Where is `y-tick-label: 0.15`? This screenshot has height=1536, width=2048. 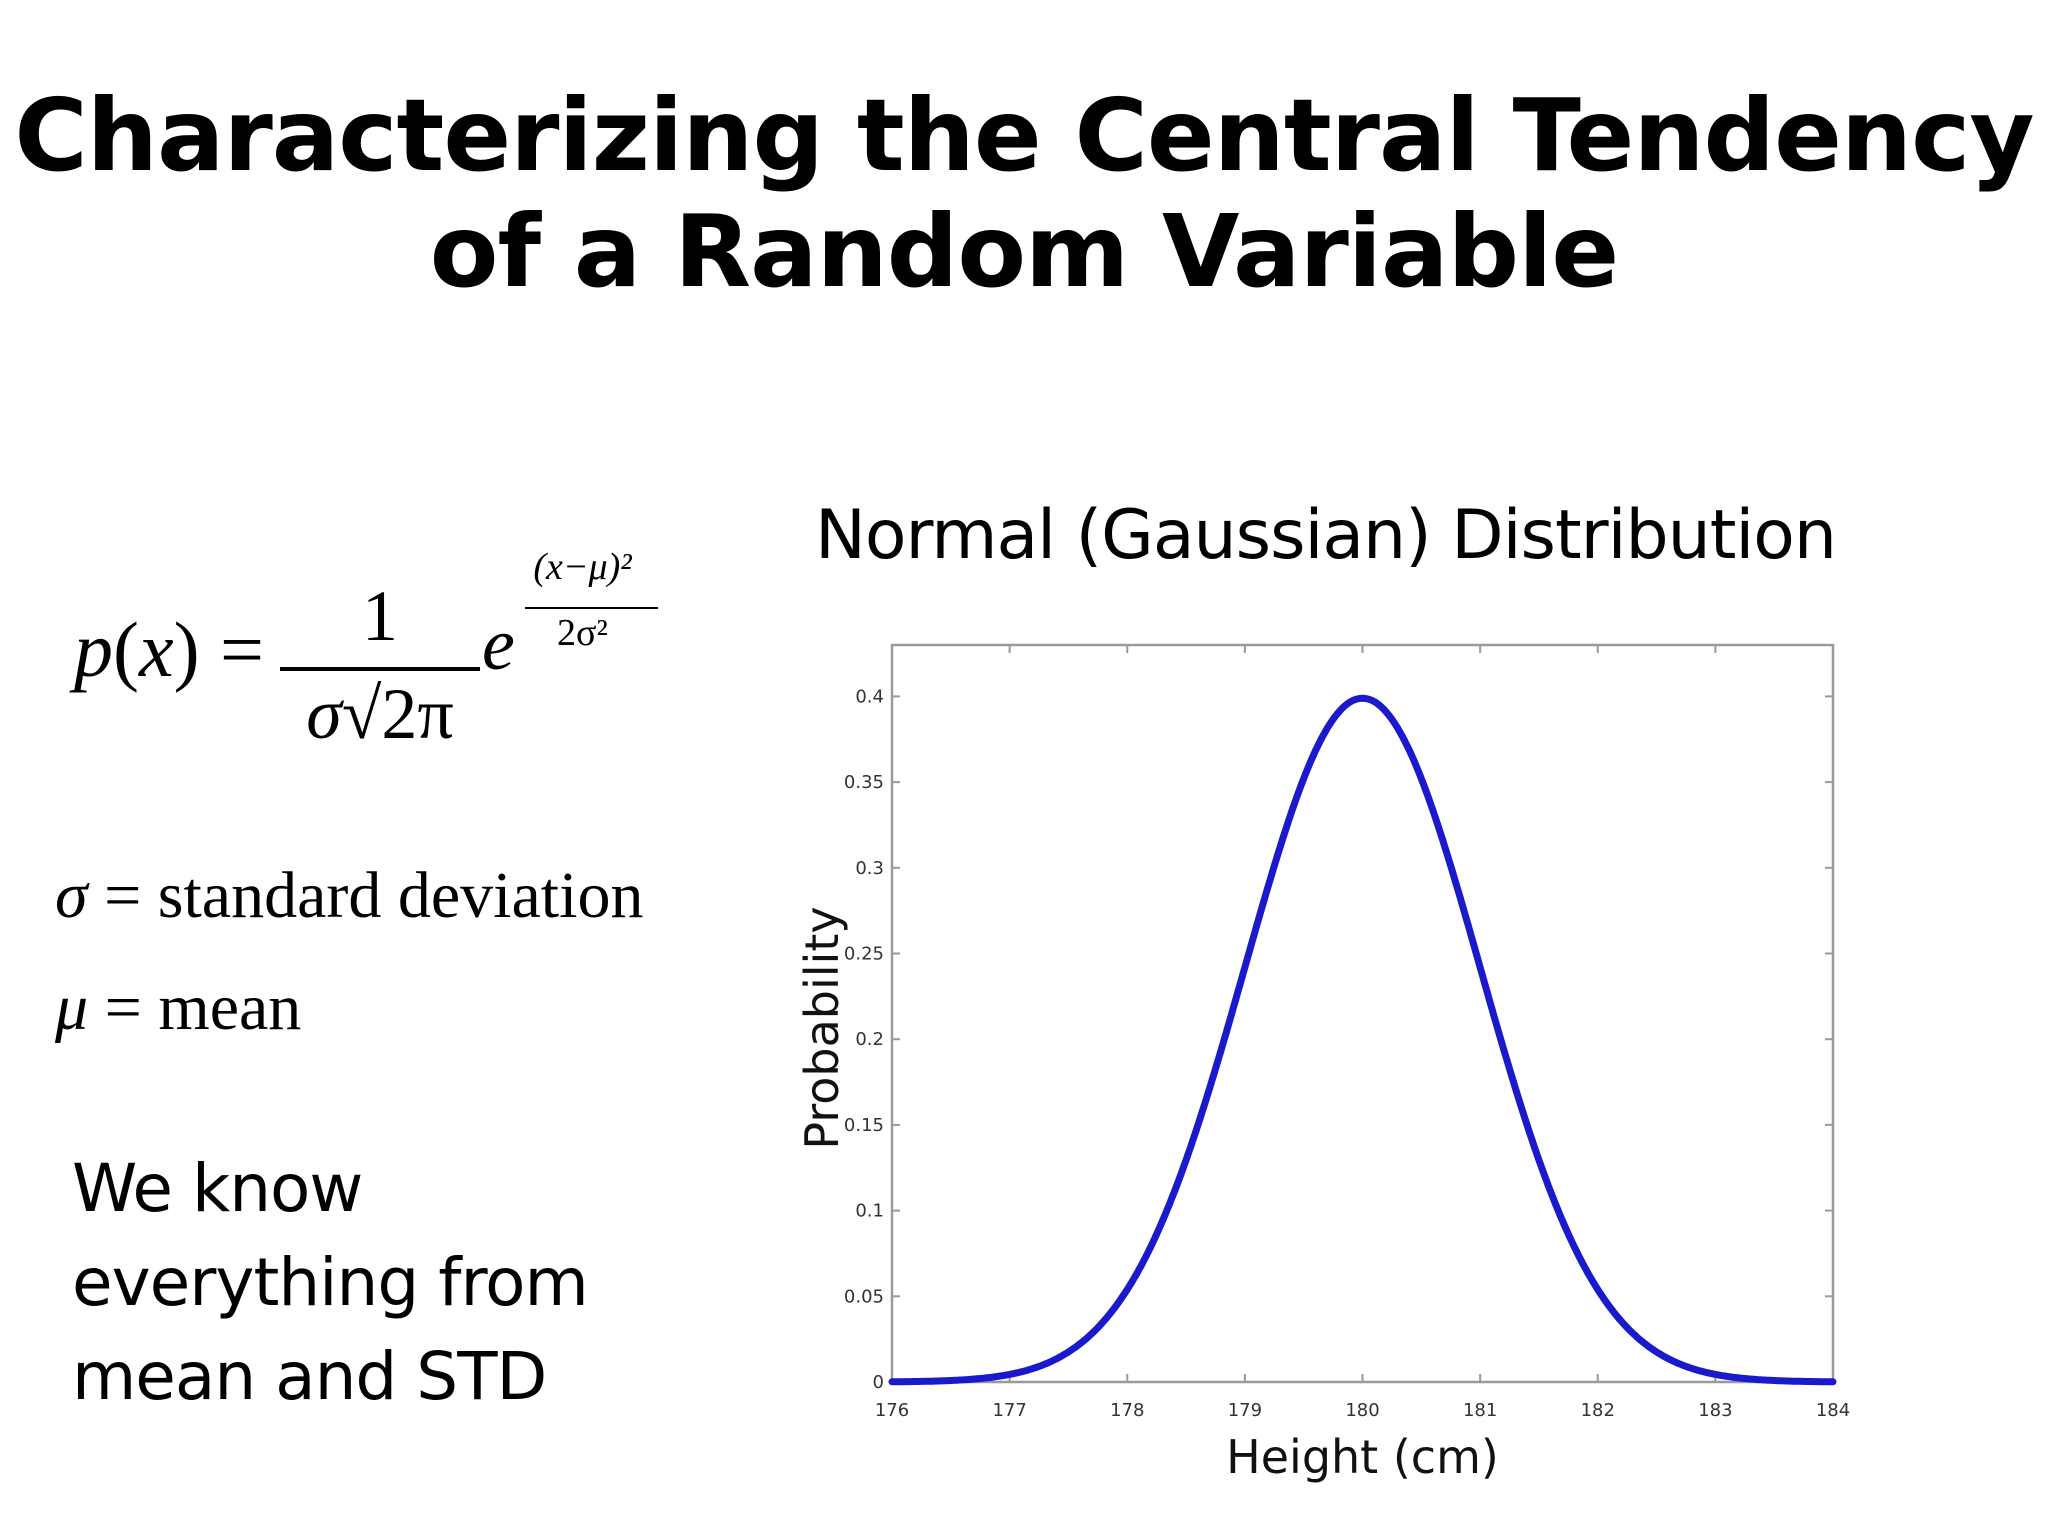 y-tick-label: 0.15 is located at coordinates (864, 1125).